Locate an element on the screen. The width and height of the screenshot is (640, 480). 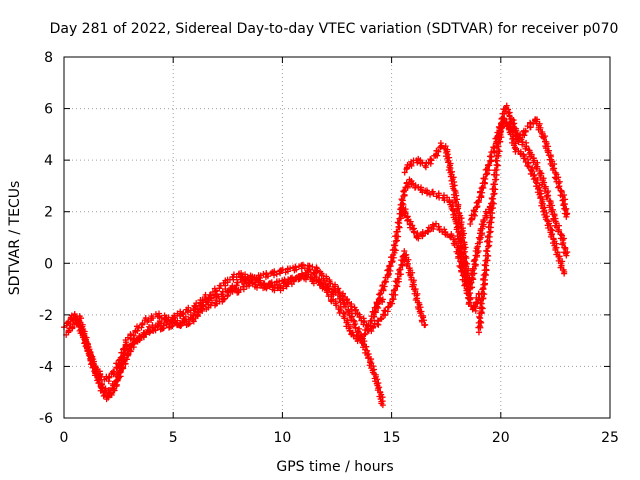
x-tick-label: 0 is located at coordinates (64, 438).